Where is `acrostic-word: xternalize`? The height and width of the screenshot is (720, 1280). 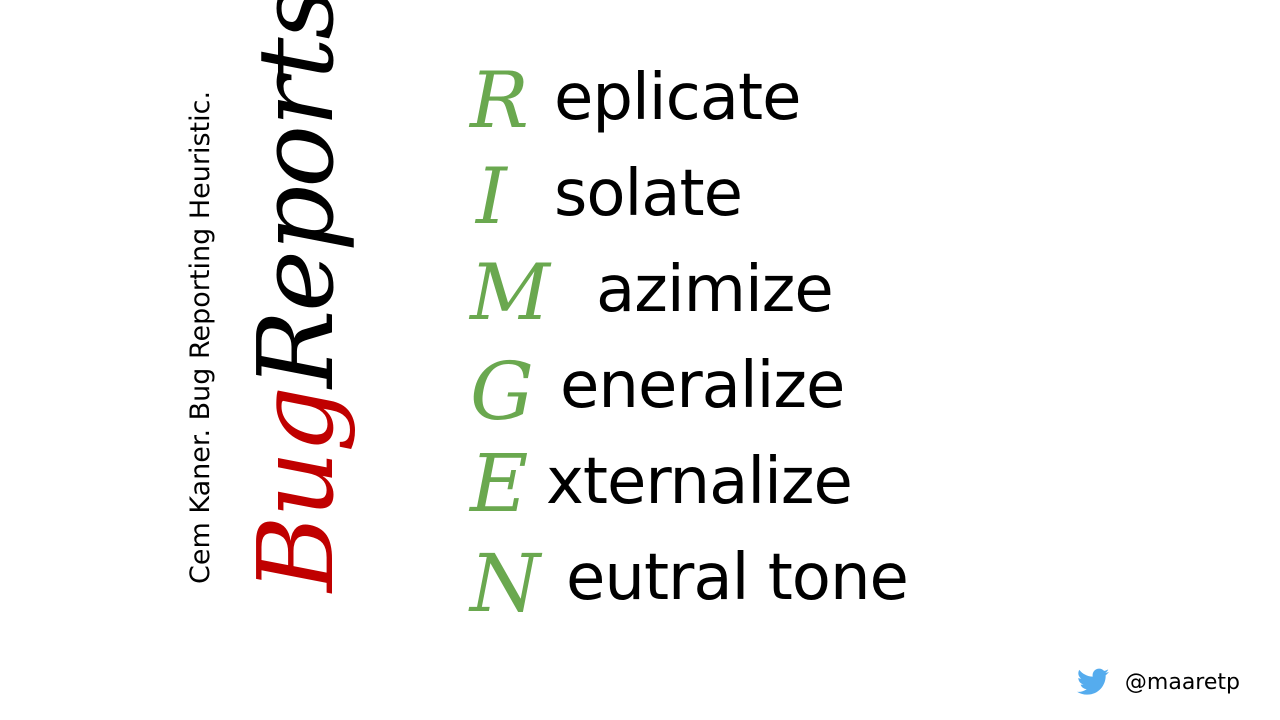 acrostic-word: xternalize is located at coordinates (699, 482).